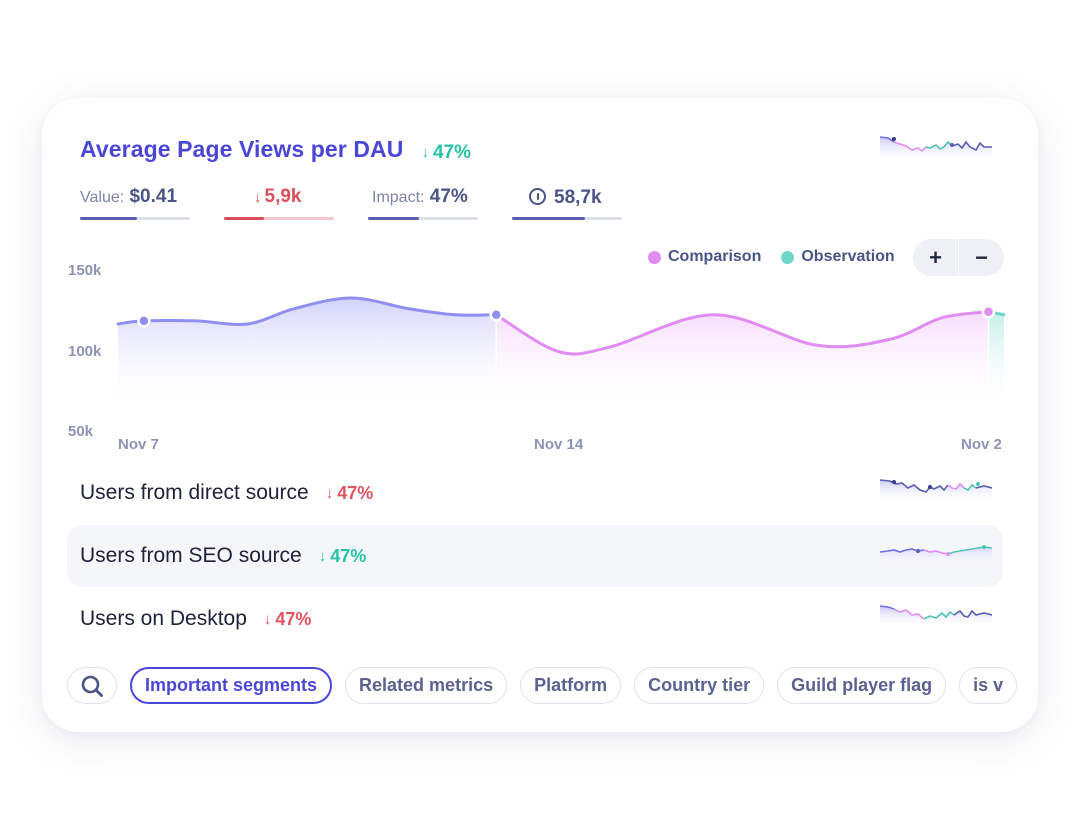 This screenshot has height=831, width=1080. I want to click on chip-platform: Platform, so click(571, 685).